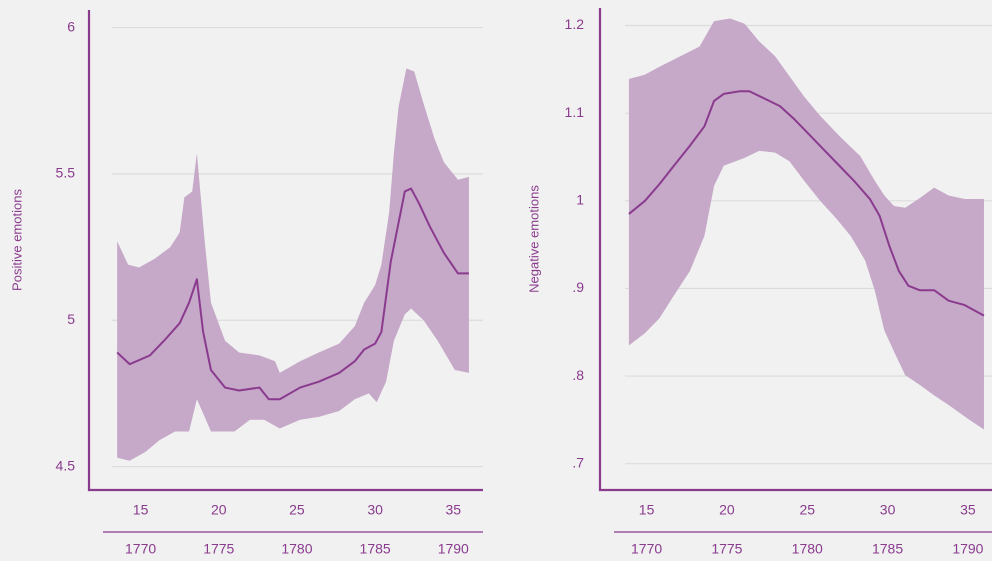 The width and height of the screenshot is (992, 561). What do you see at coordinates (533, 239) in the screenshot?
I see `y-axis-title: Negative emotions` at bounding box center [533, 239].